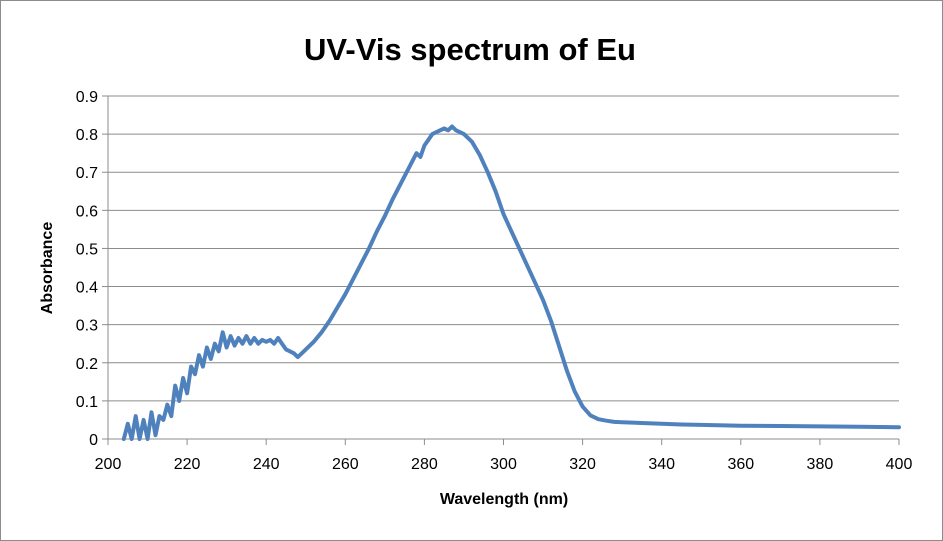 Image resolution: width=943 pixels, height=541 pixels. Describe the element at coordinates (87, 97) in the screenshot. I see `y-tick-label: 0.9` at that location.